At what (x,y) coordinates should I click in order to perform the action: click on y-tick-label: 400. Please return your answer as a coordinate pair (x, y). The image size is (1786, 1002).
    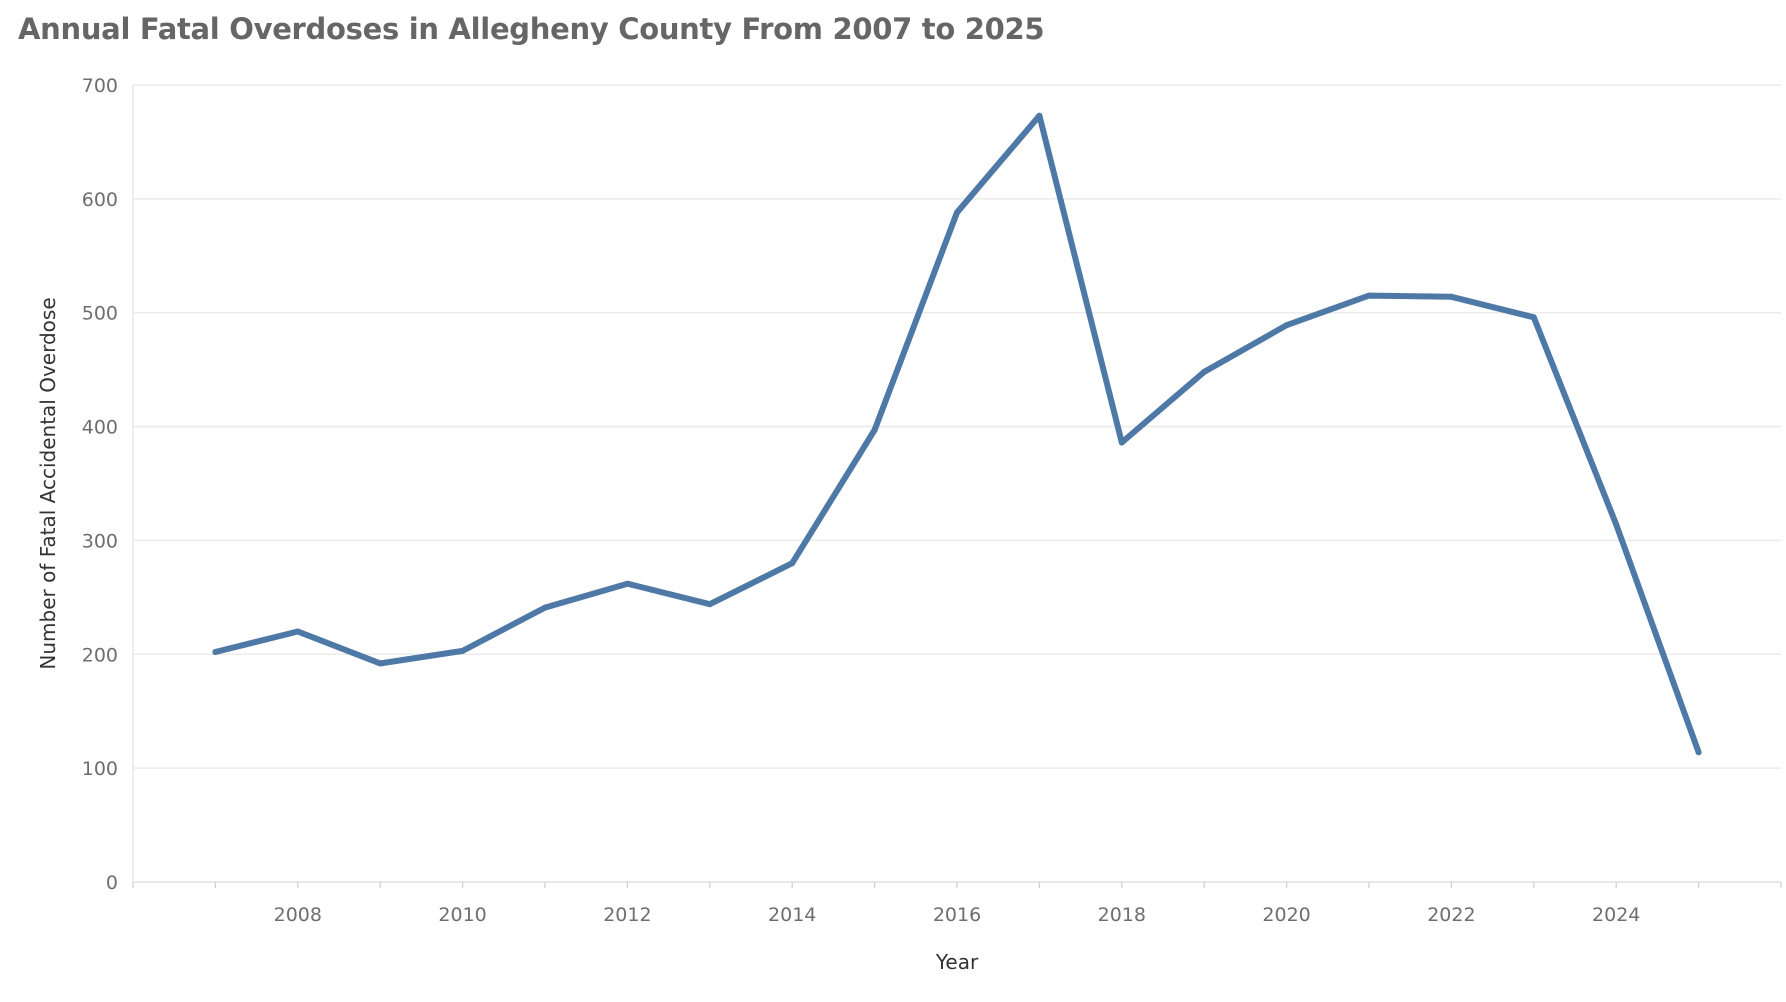
    Looking at the image, I should click on (100, 428).